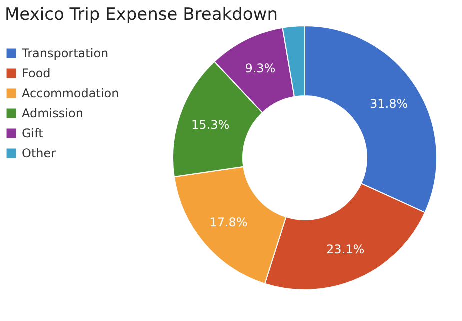  What do you see at coordinates (141, 15) in the screenshot?
I see `chart-title: Mexico Trip Expense Breakdown` at bounding box center [141, 15].